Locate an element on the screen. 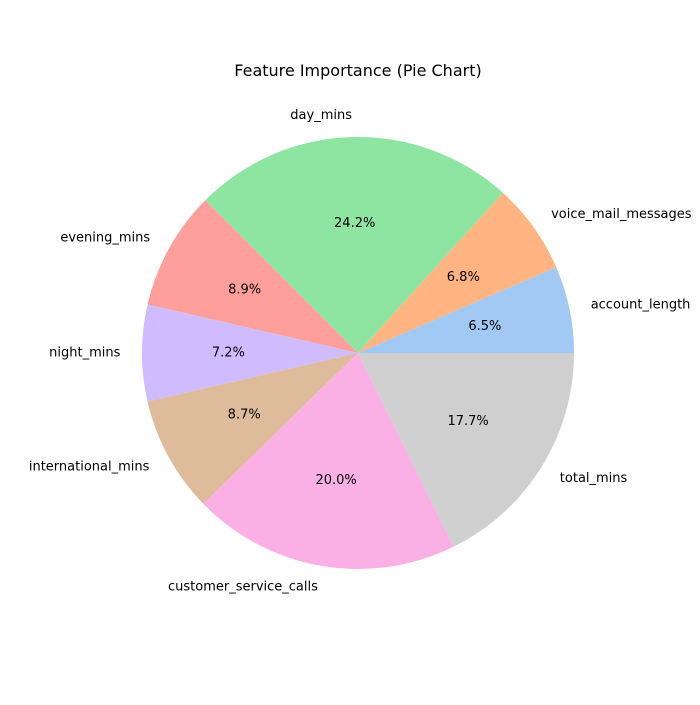 This screenshot has width=700, height=705. slice-percent-total-mins: 17.7% is located at coordinates (467, 421).